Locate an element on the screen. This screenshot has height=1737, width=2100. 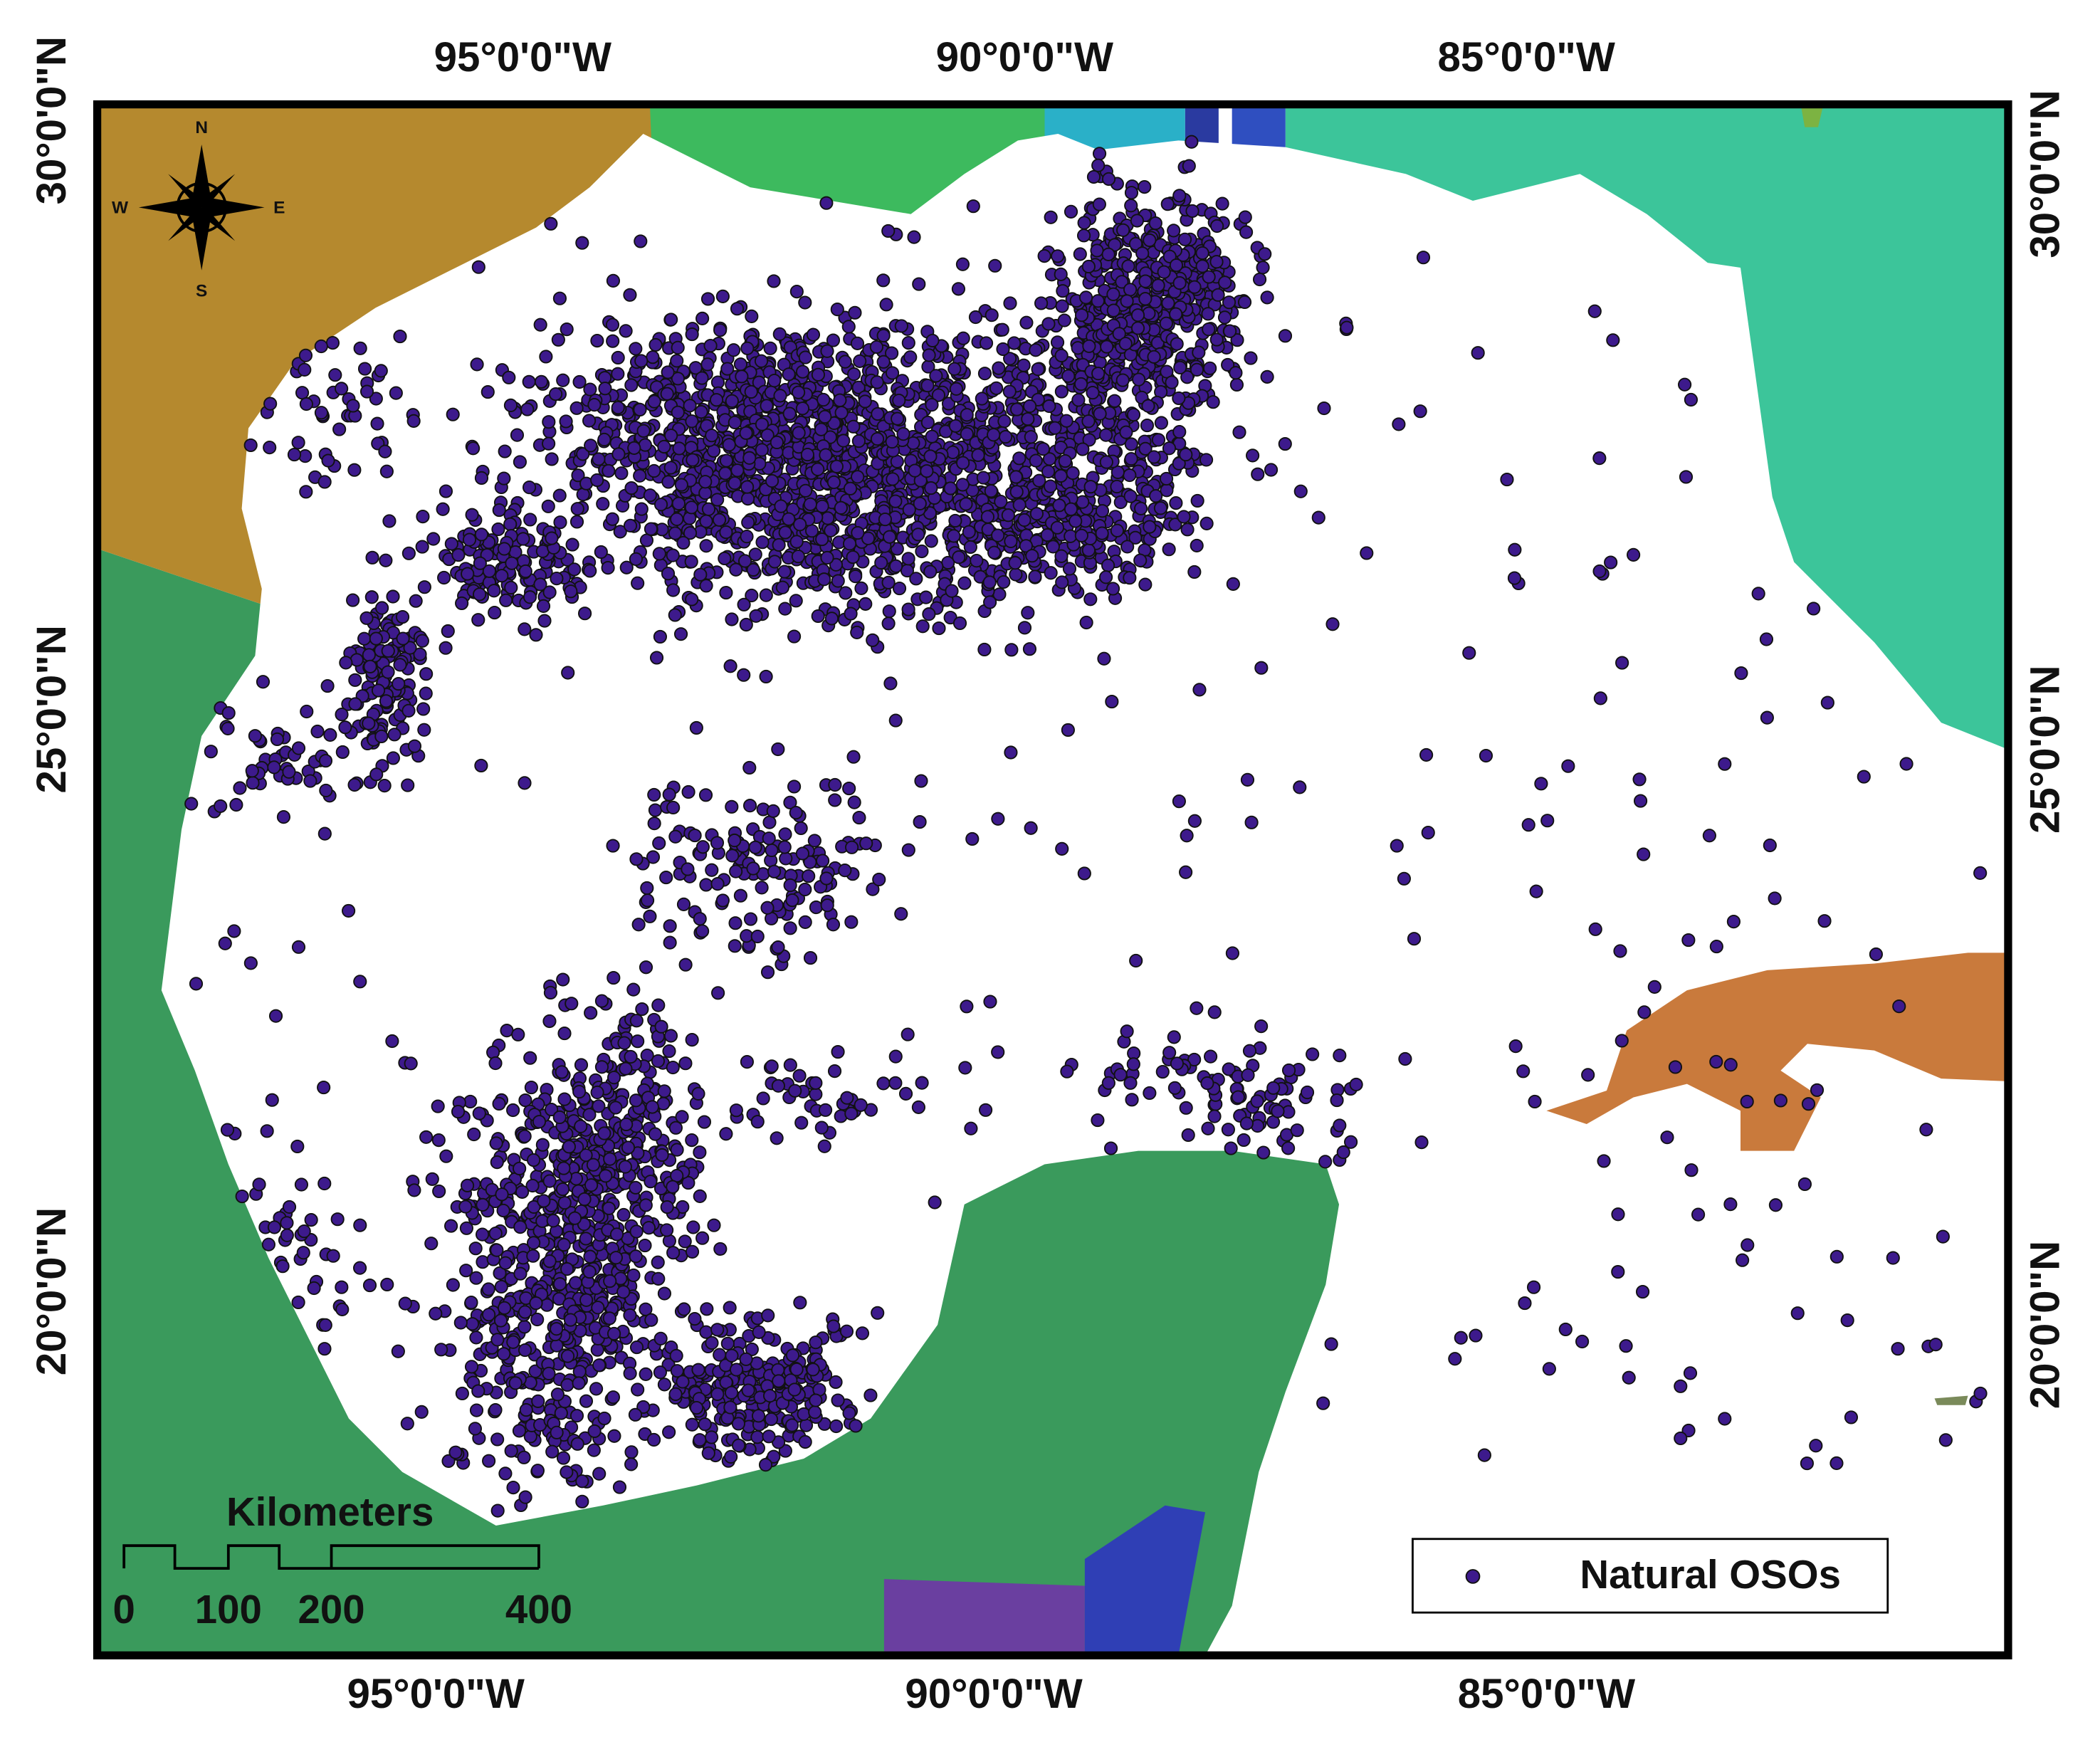
land-florida is located at coordinates (1646, 427).